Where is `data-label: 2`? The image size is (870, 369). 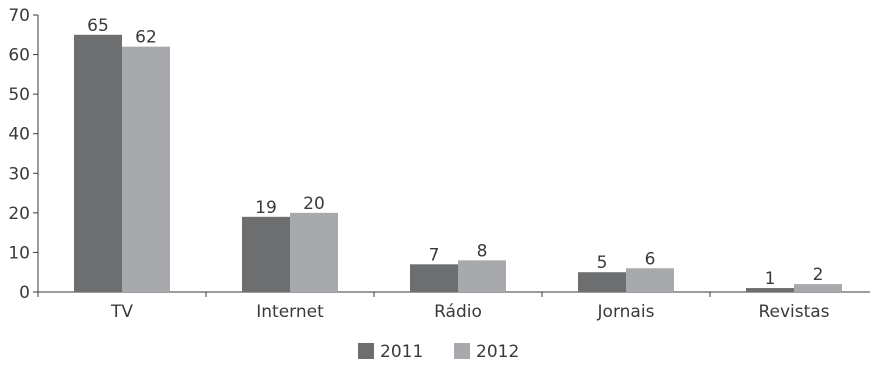 data-label: 2 is located at coordinates (818, 275).